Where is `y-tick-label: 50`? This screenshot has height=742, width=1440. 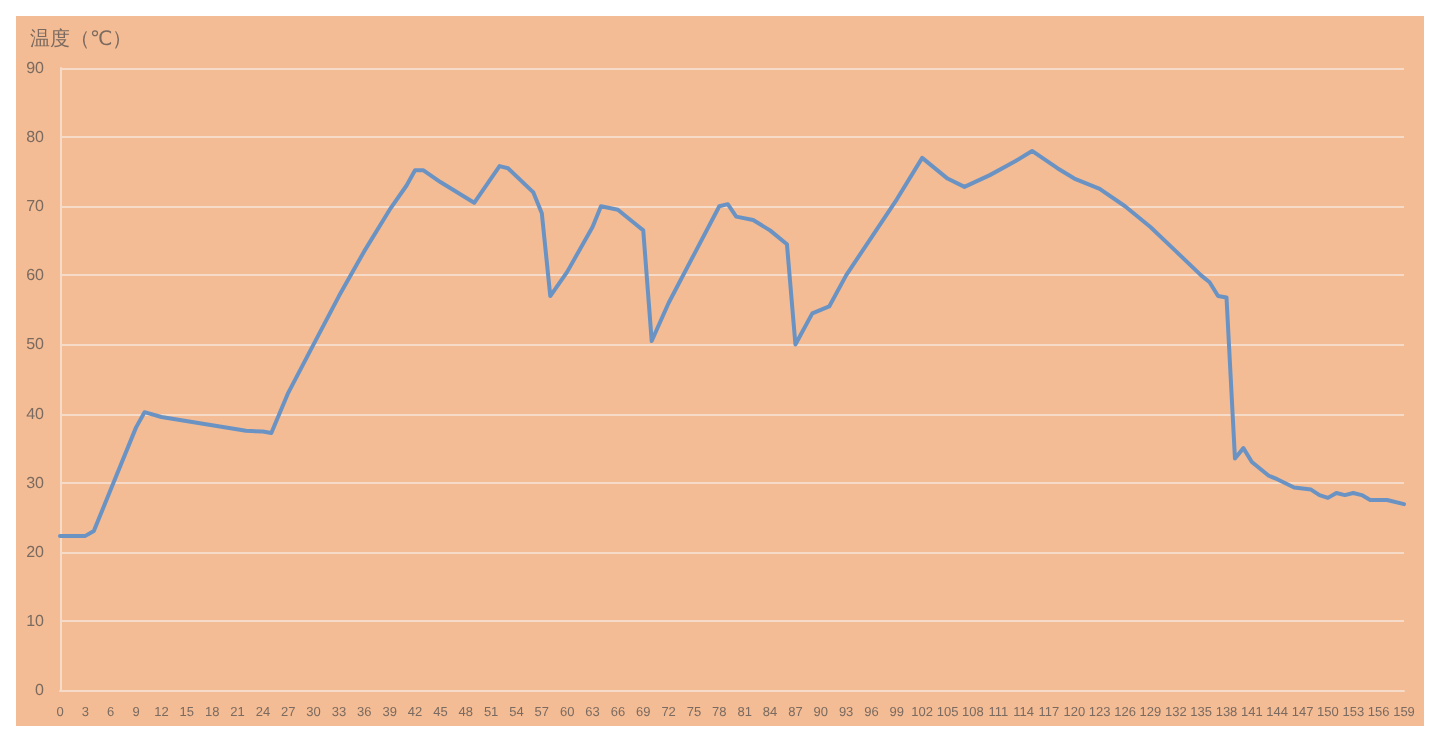
y-tick-label: 50 is located at coordinates (36, 344).